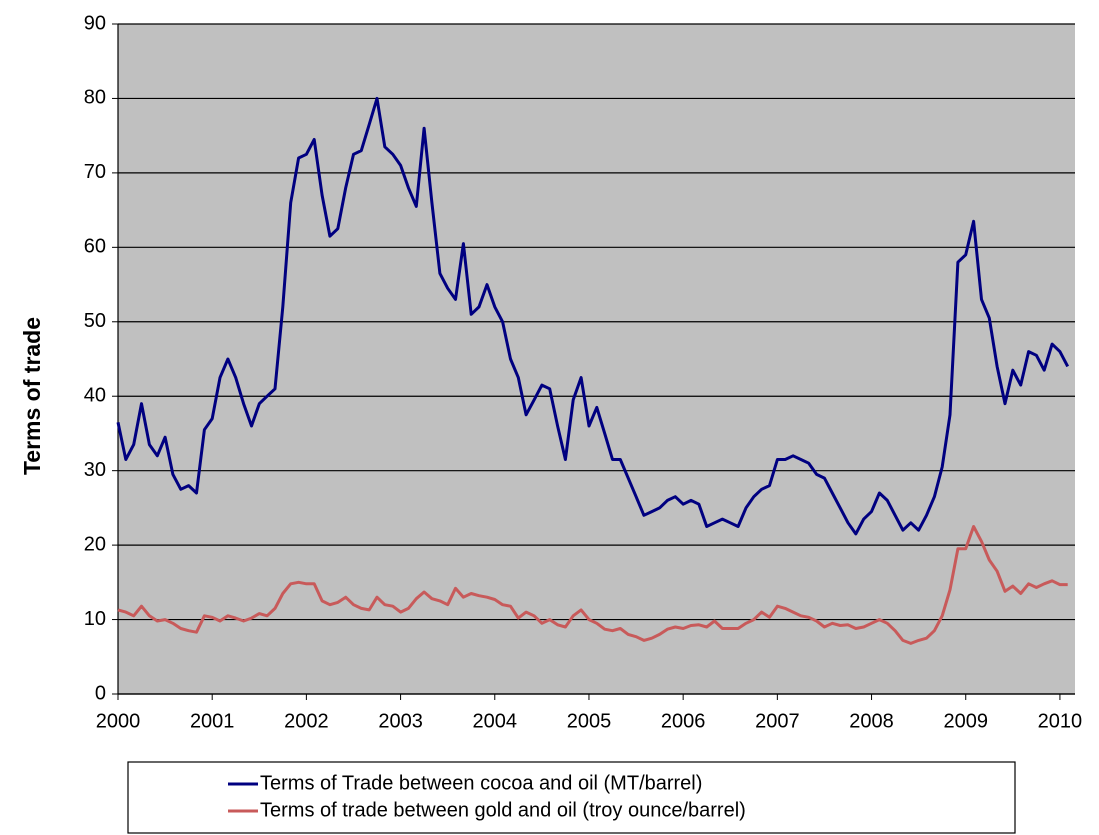  What do you see at coordinates (95, 247) in the screenshot?
I see `y-tick-label: 60` at bounding box center [95, 247].